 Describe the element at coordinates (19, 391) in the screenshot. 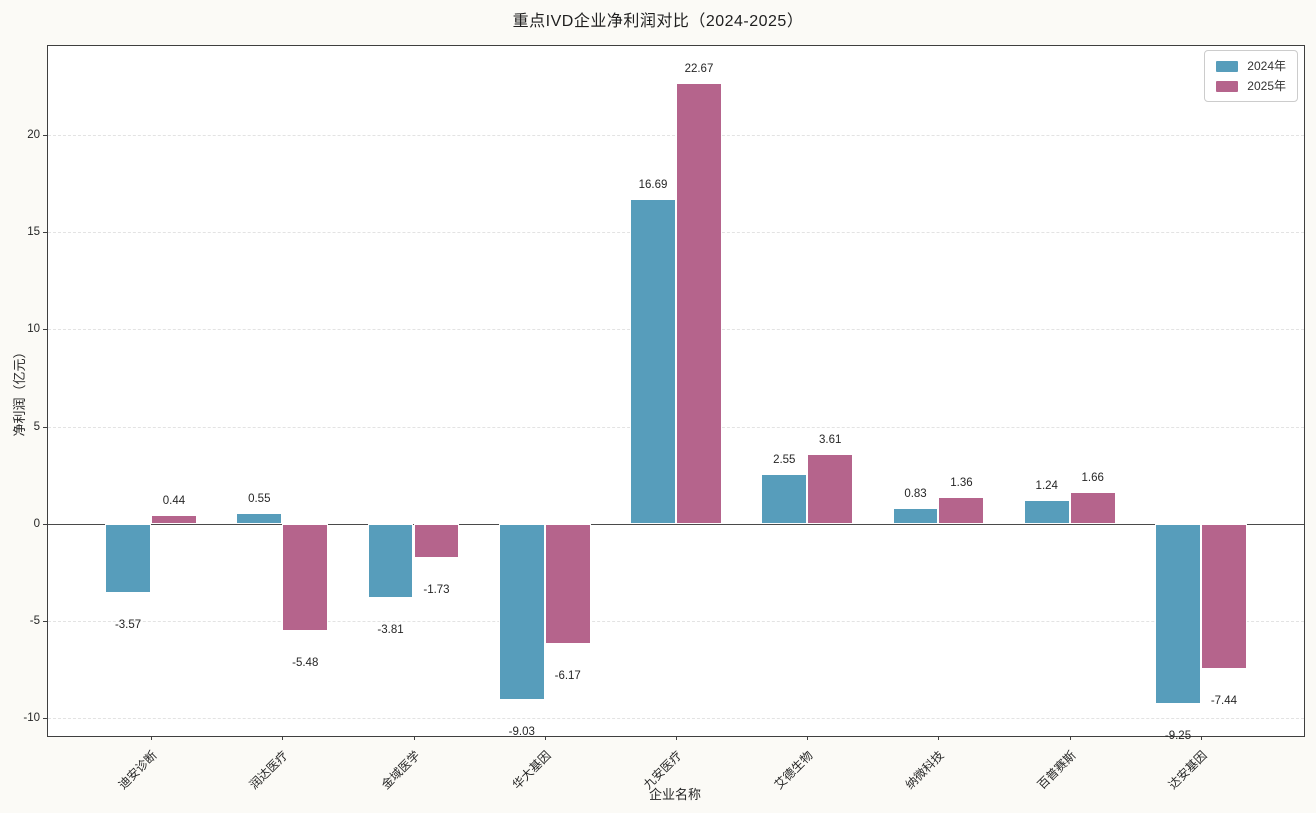

I see `y-axis-title: 净利润（亿元）` at that location.